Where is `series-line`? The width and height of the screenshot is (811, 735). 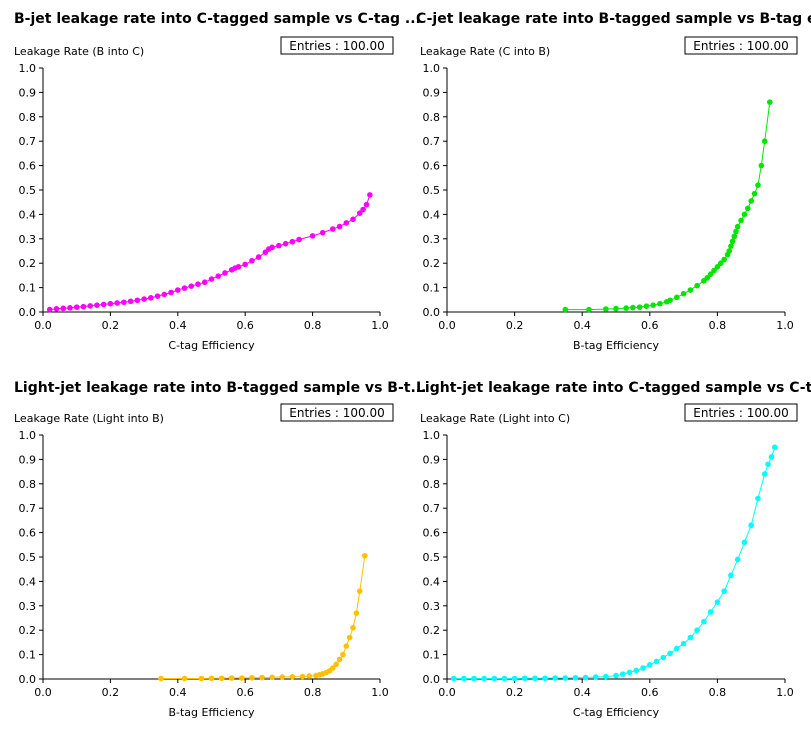
series-line is located at coordinates (668, 206).